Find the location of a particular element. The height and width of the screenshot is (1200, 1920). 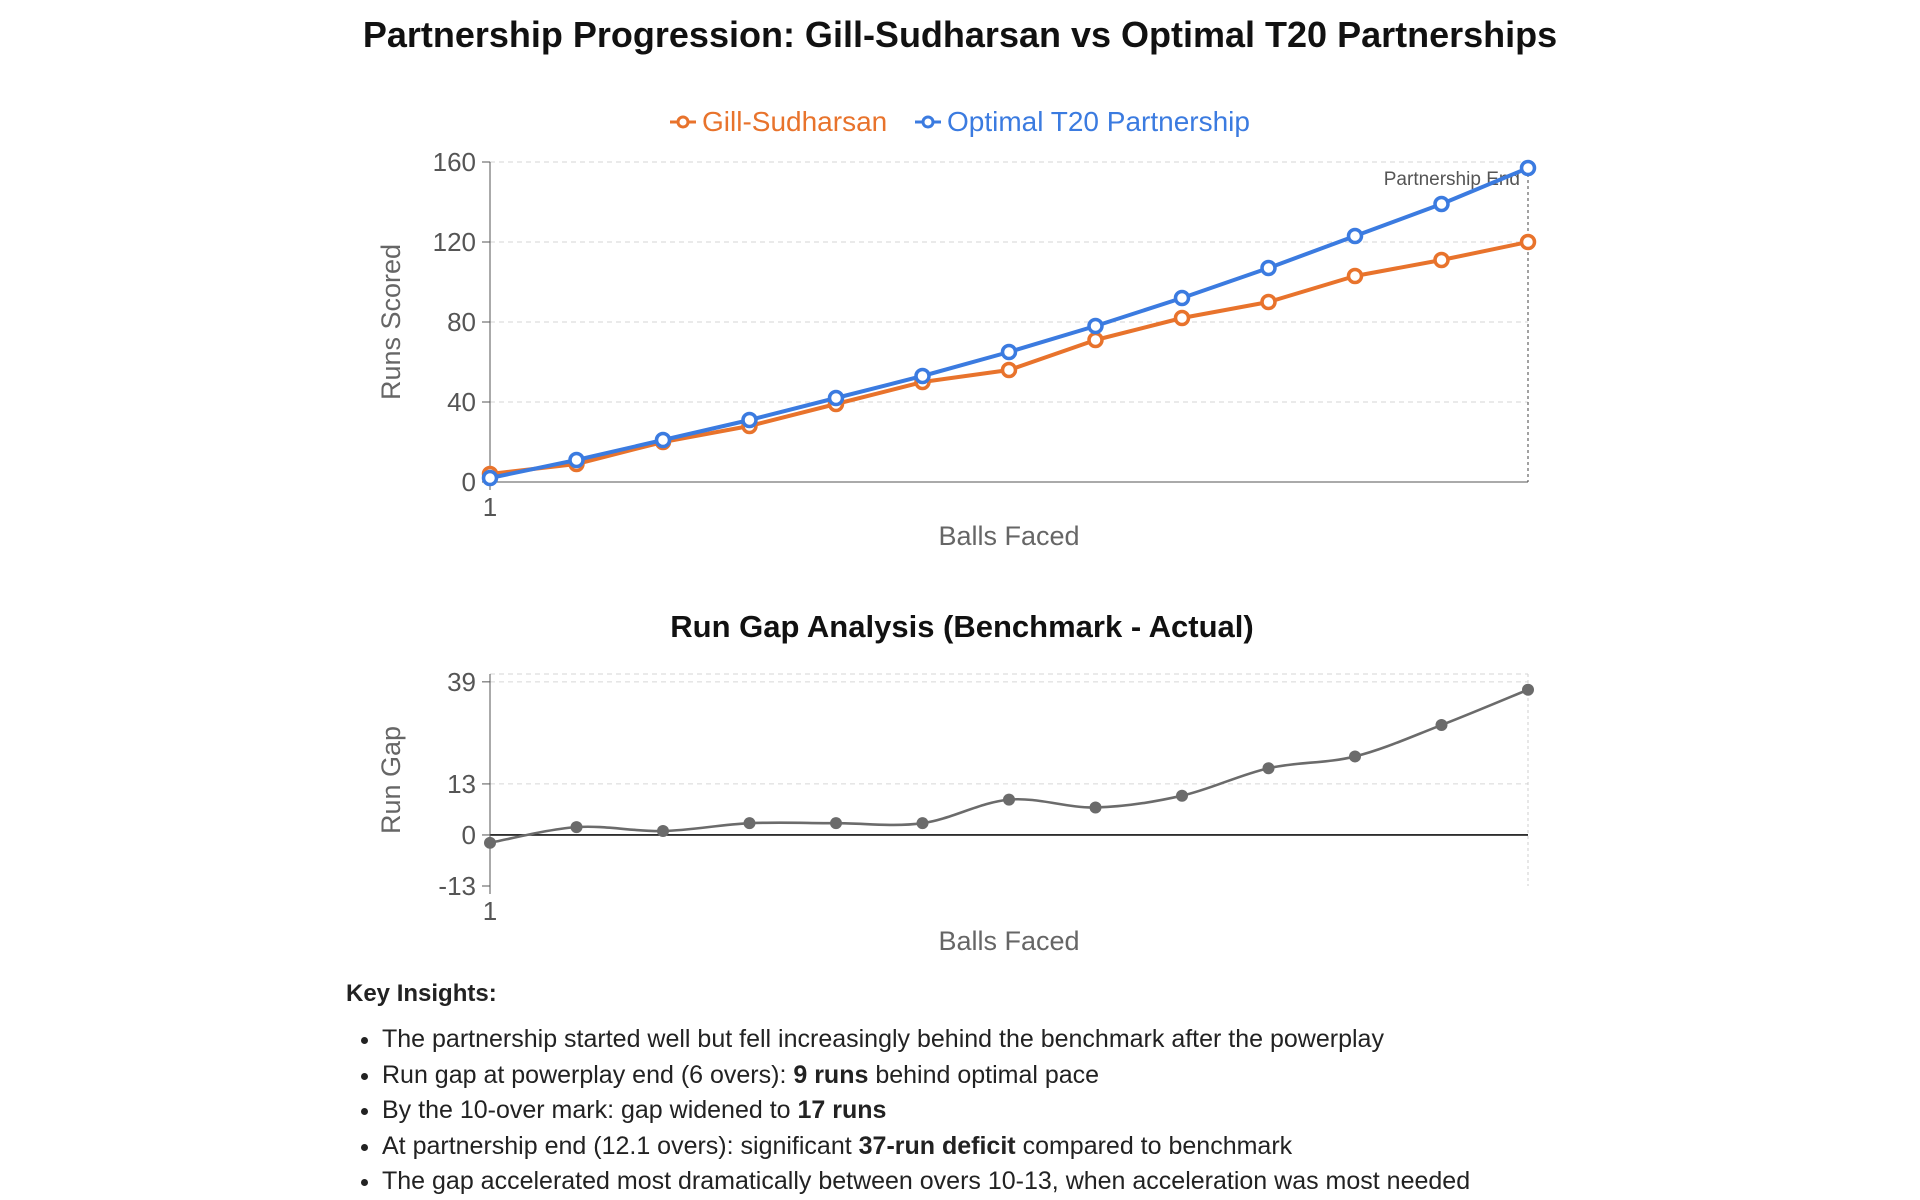

insights-title: Key Insights: is located at coordinates (421, 993).